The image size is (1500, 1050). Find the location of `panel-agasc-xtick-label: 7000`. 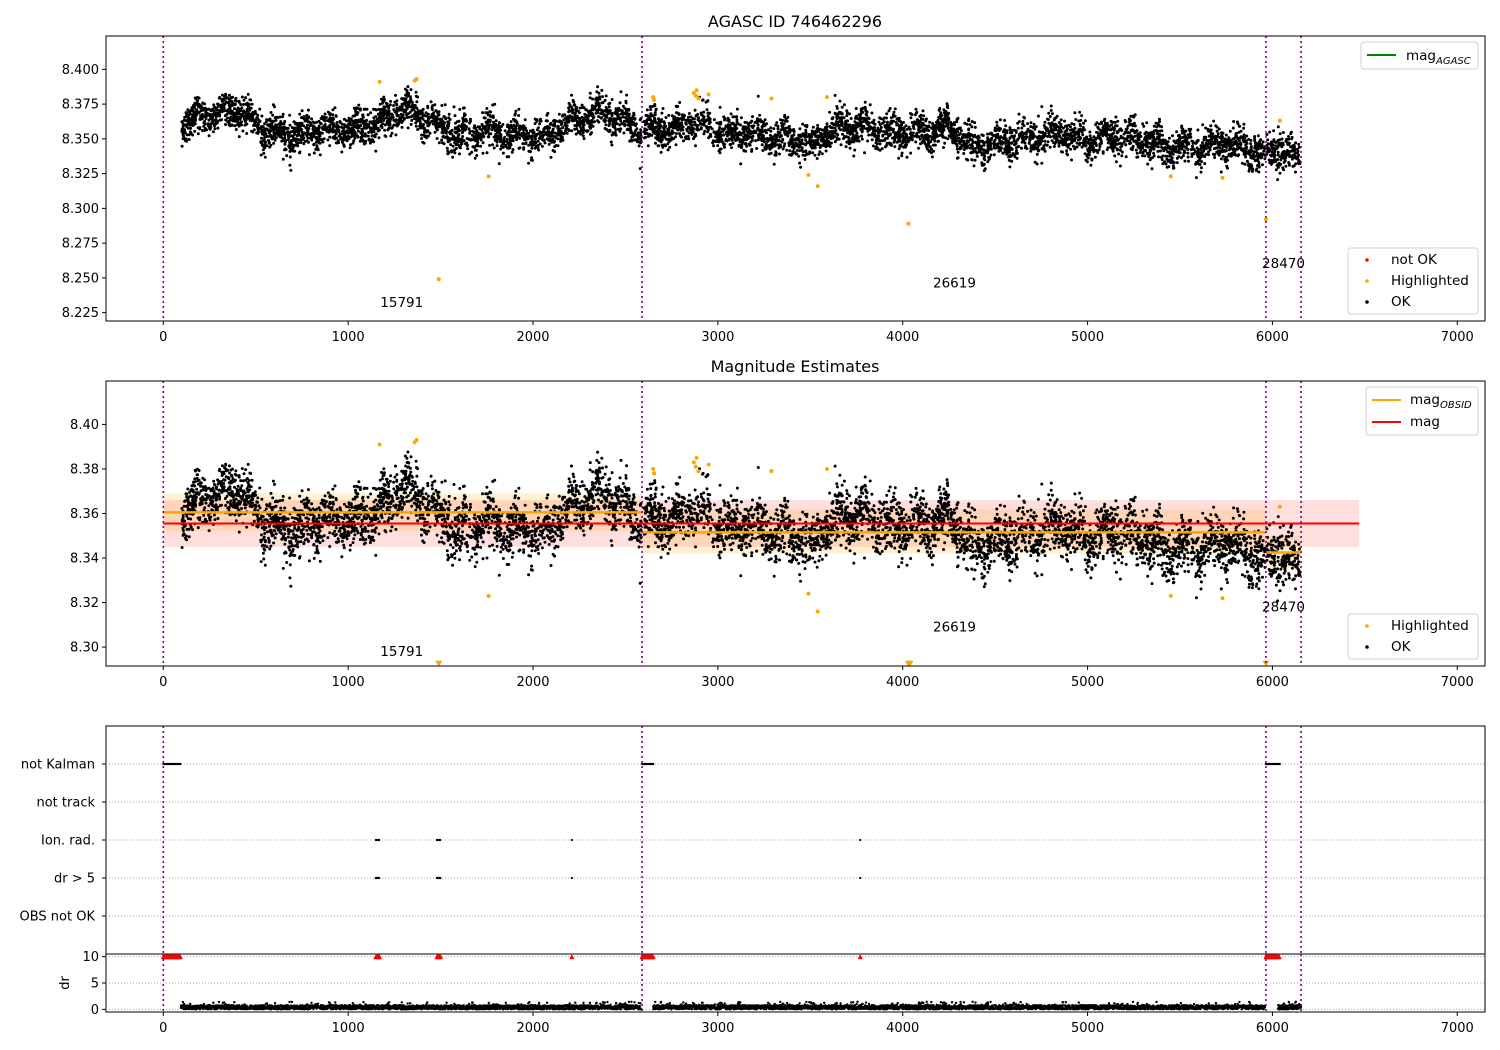

panel-agasc-xtick-label: 7000 is located at coordinates (1457, 337).